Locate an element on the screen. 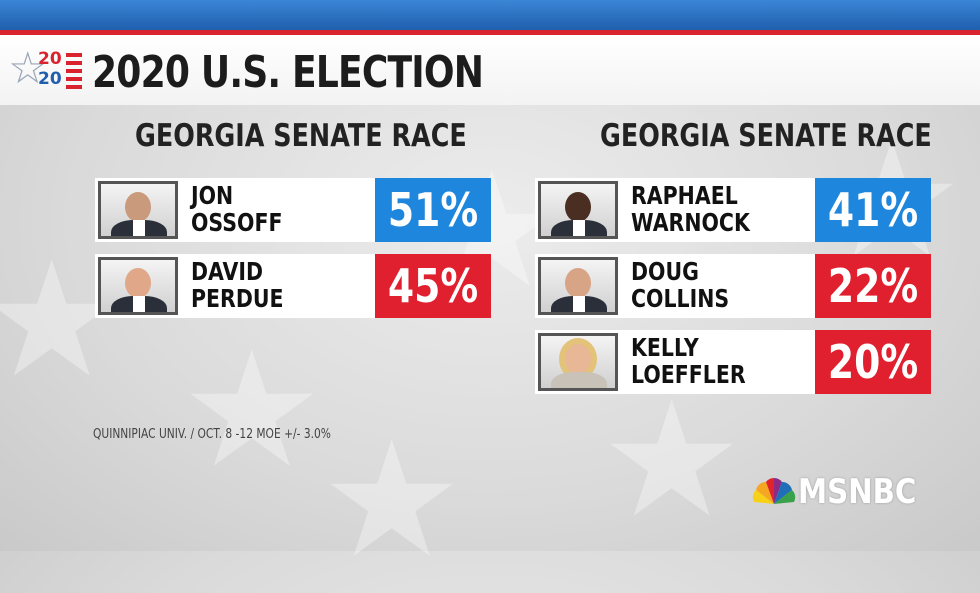 The height and width of the screenshot is (593, 980). candidate-name: DAVID PERDUE is located at coordinates (237, 285).